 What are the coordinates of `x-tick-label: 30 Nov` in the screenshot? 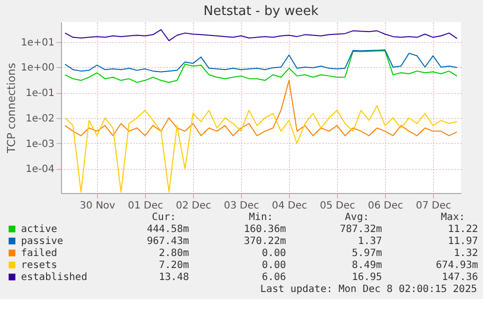 It's located at (98, 206).